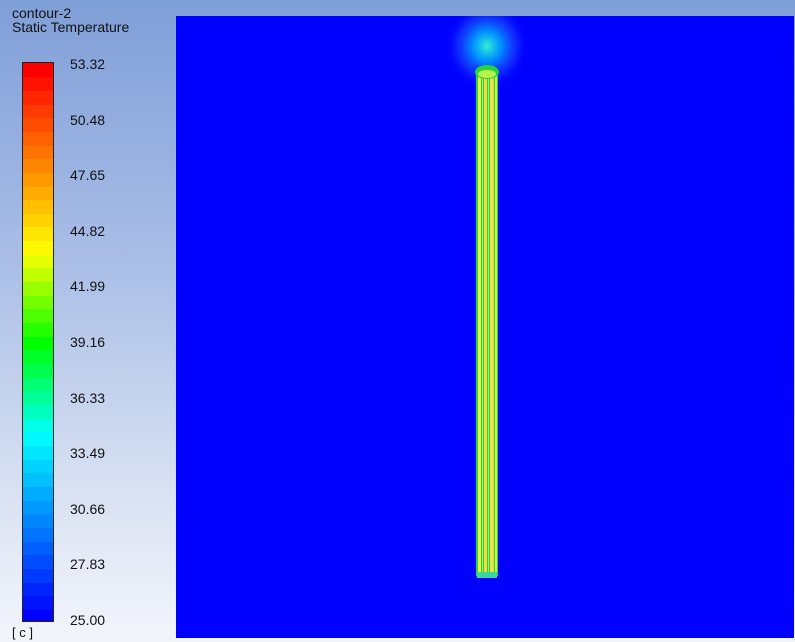 The image size is (795, 642). Describe the element at coordinates (88, 397) in the screenshot. I see `colorbar-tick-label: 36.33` at that location.